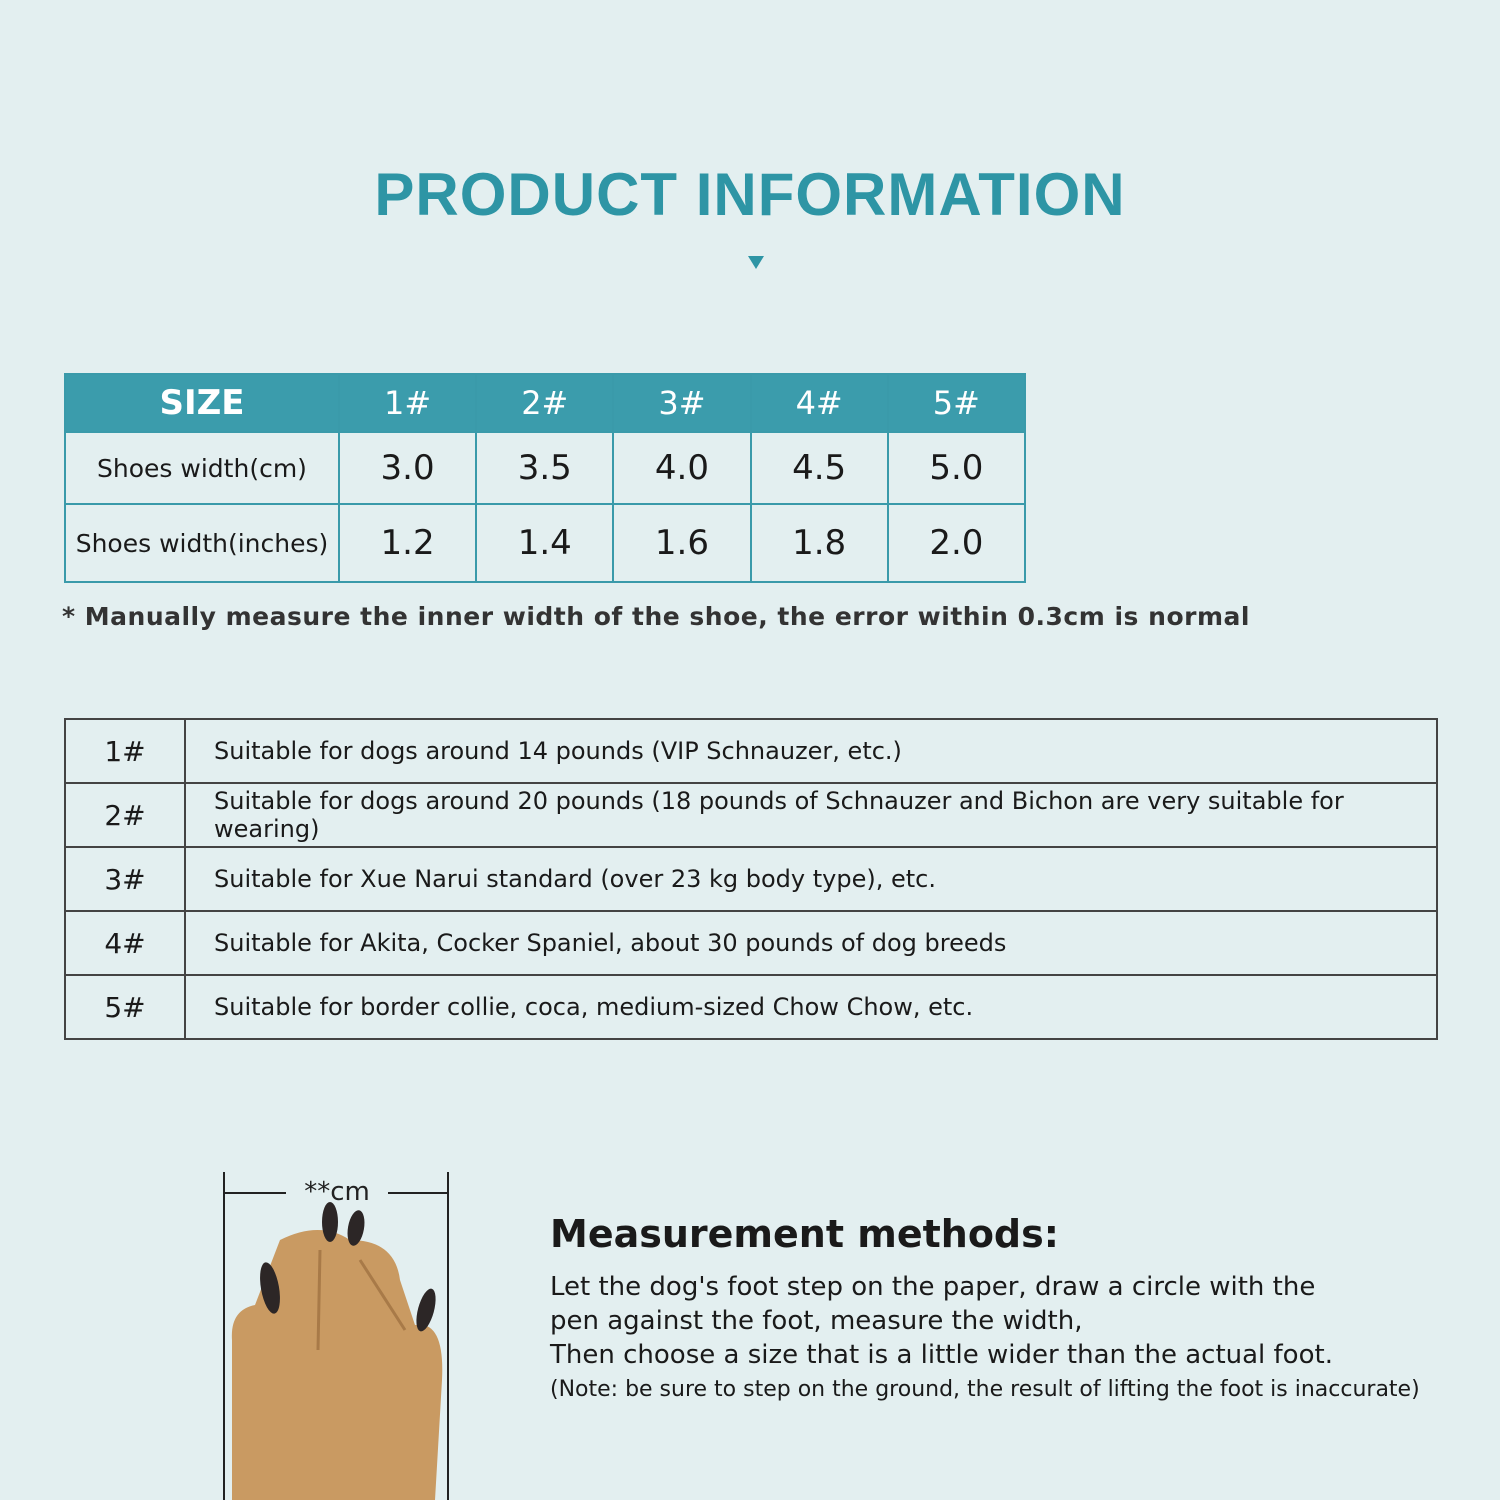 This screenshot has width=1500, height=1500. What do you see at coordinates (337, 1192) in the screenshot?
I see `width-label: **cm` at bounding box center [337, 1192].